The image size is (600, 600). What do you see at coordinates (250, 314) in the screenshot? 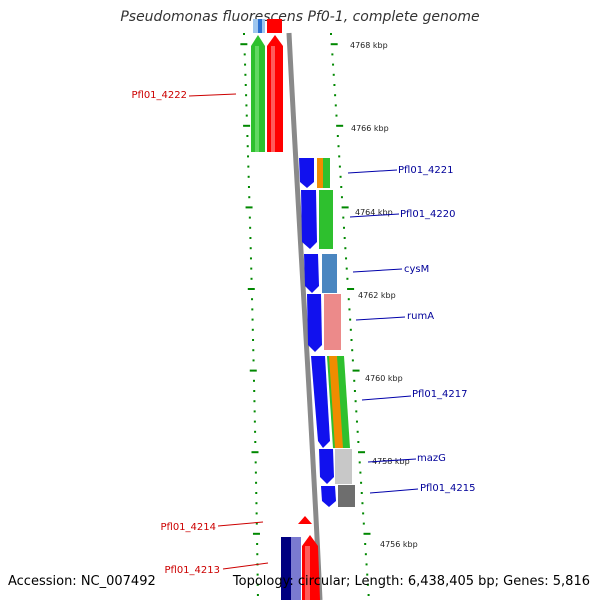
I see `left-tick-marks` at bounding box center [250, 314].